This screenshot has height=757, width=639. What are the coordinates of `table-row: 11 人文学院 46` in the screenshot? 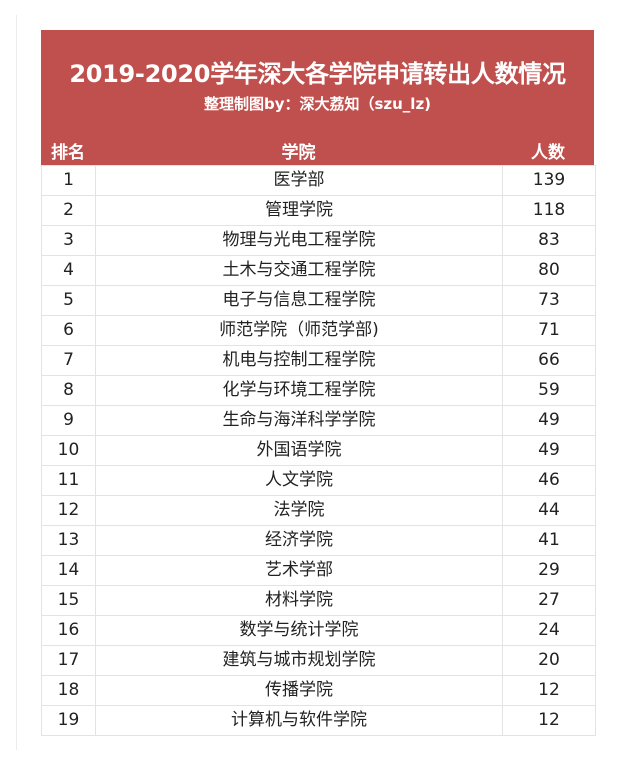 It's located at (318, 480).